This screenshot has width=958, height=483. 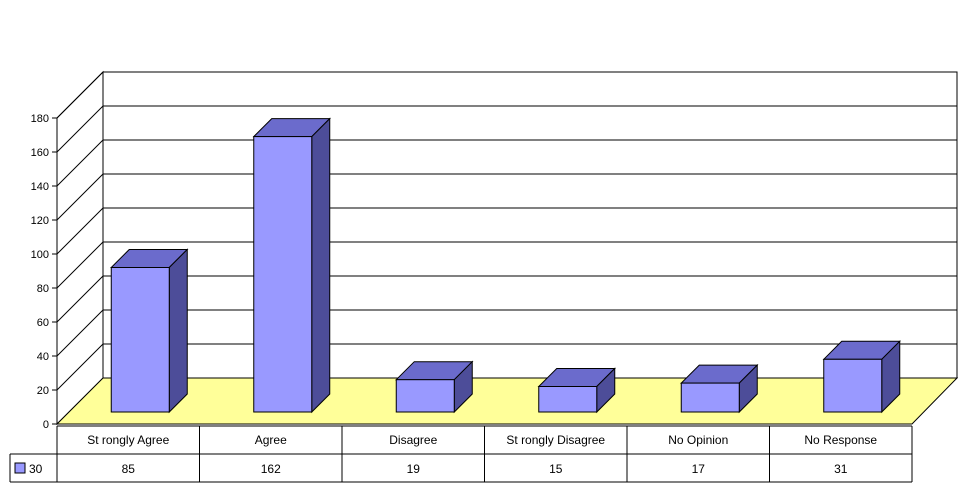 I want to click on y-tick-label: 0, so click(x=46, y=425).